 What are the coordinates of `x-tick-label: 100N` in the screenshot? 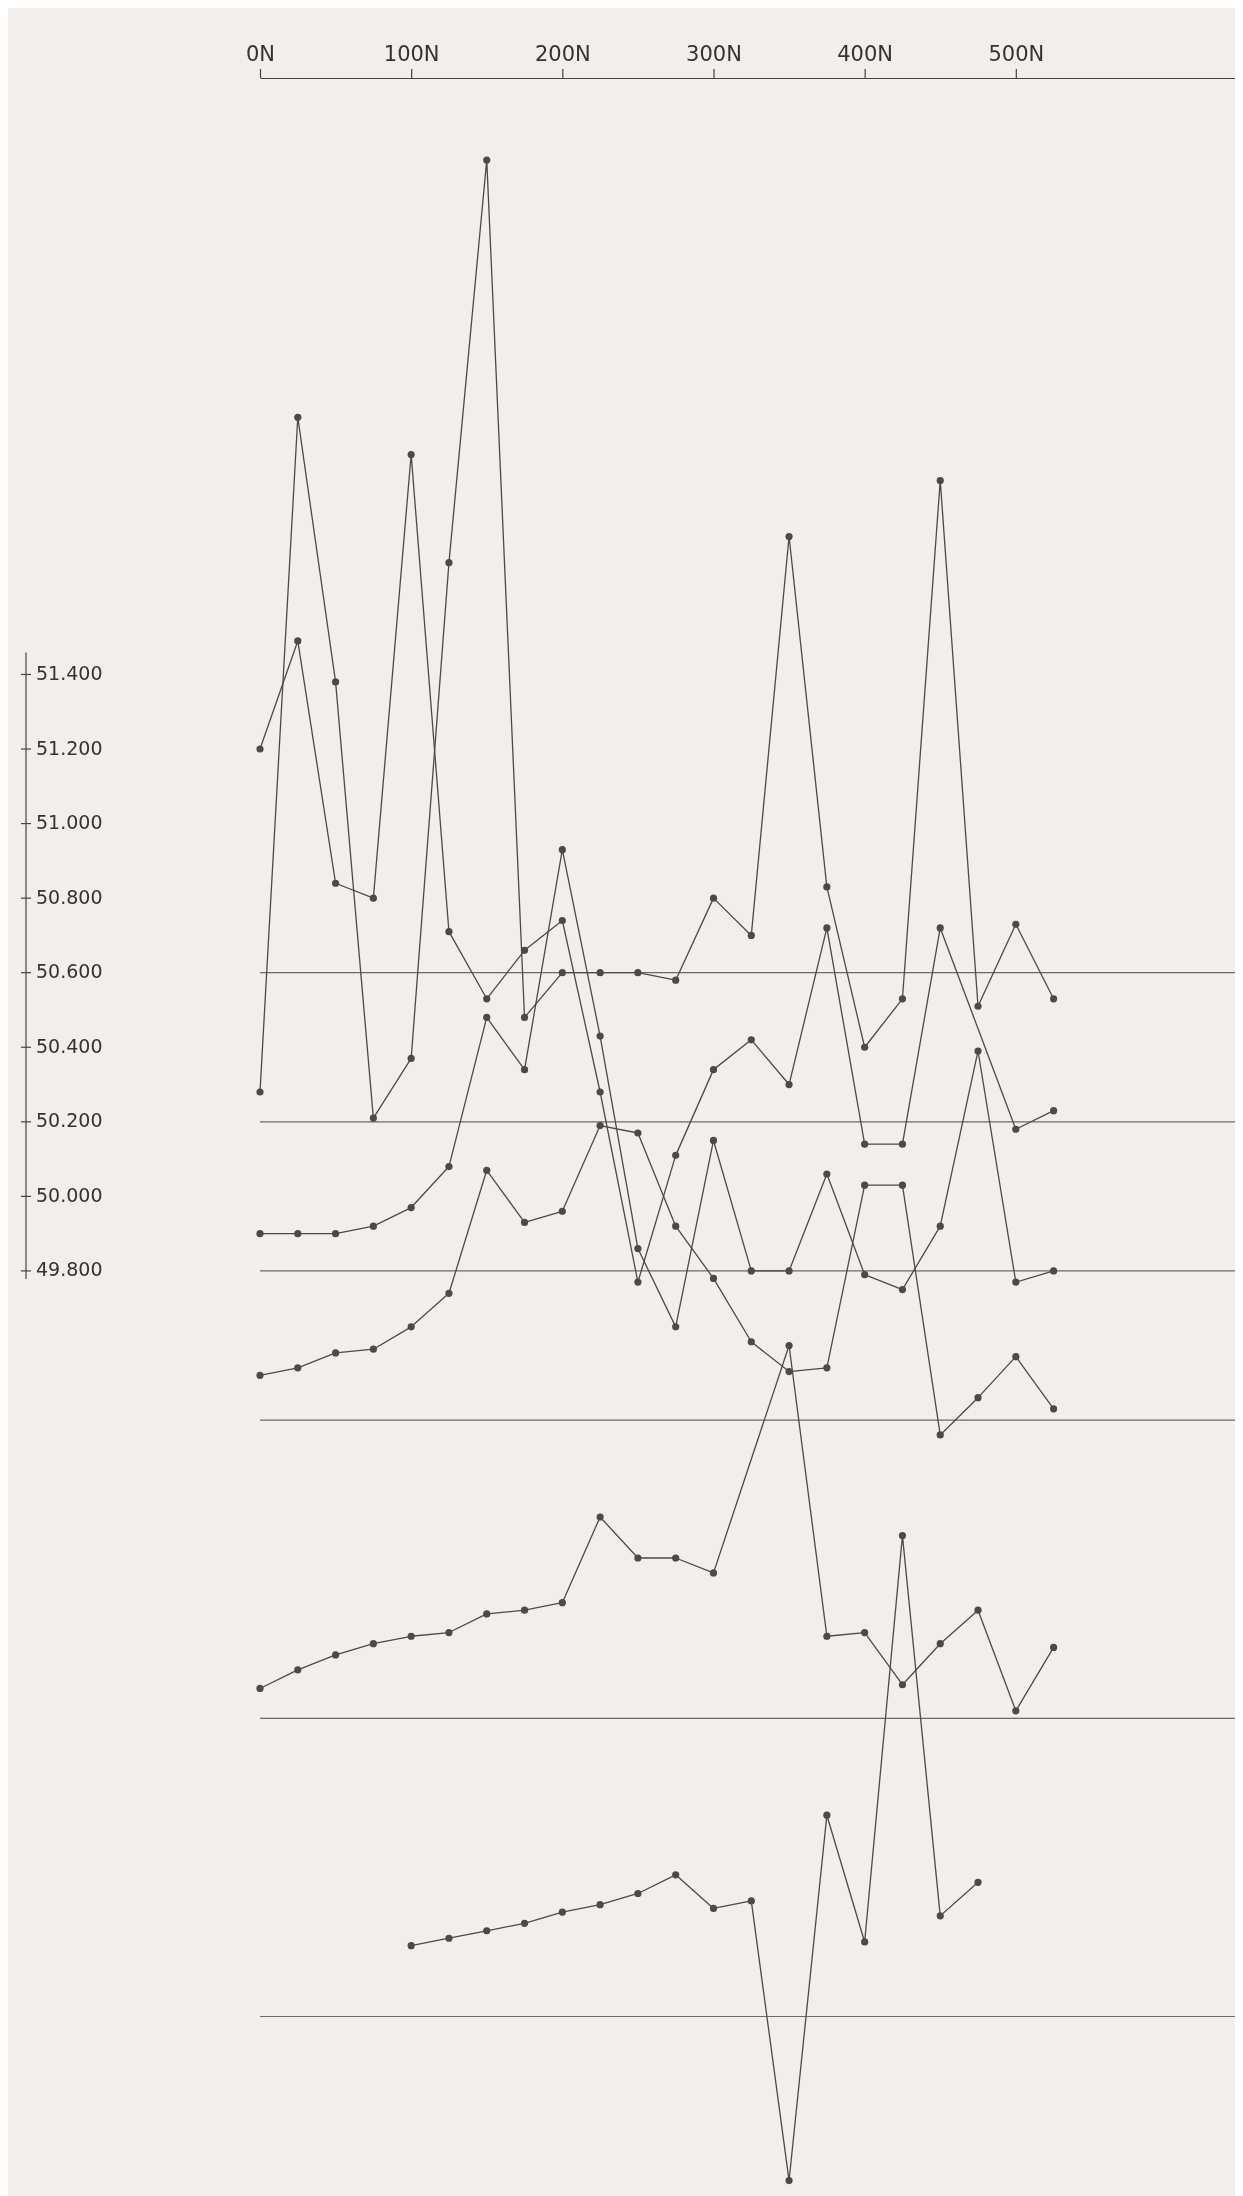 It's located at (411, 54).